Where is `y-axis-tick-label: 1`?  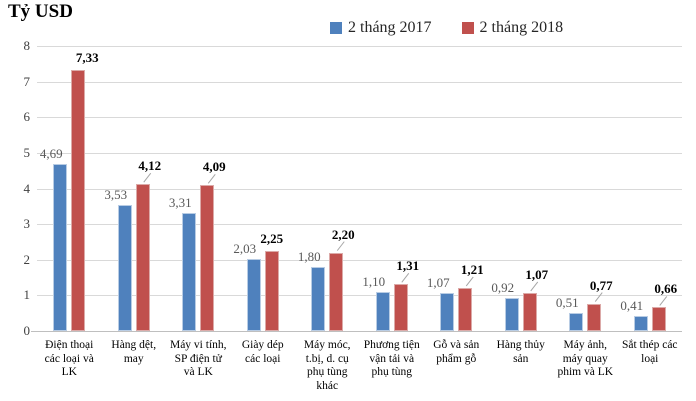
y-axis-tick-label: 1 is located at coordinates (27, 295).